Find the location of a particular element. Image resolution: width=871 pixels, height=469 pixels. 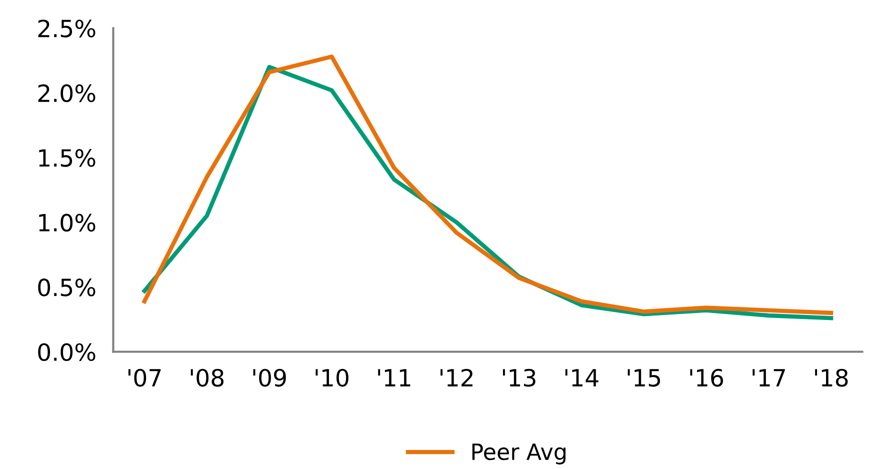

legend-label: Peer Avg is located at coordinates (519, 454).